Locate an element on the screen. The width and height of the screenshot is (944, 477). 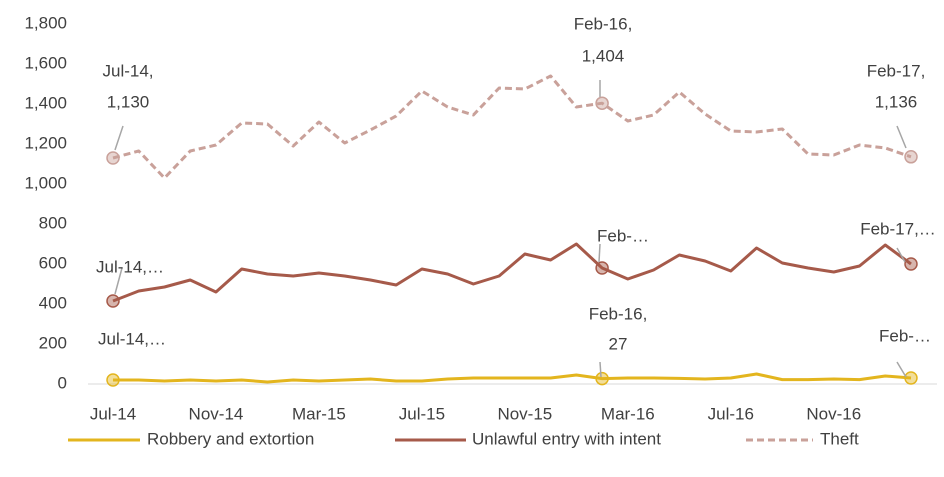
y-tick-label: 1,600 is located at coordinates (45, 62).